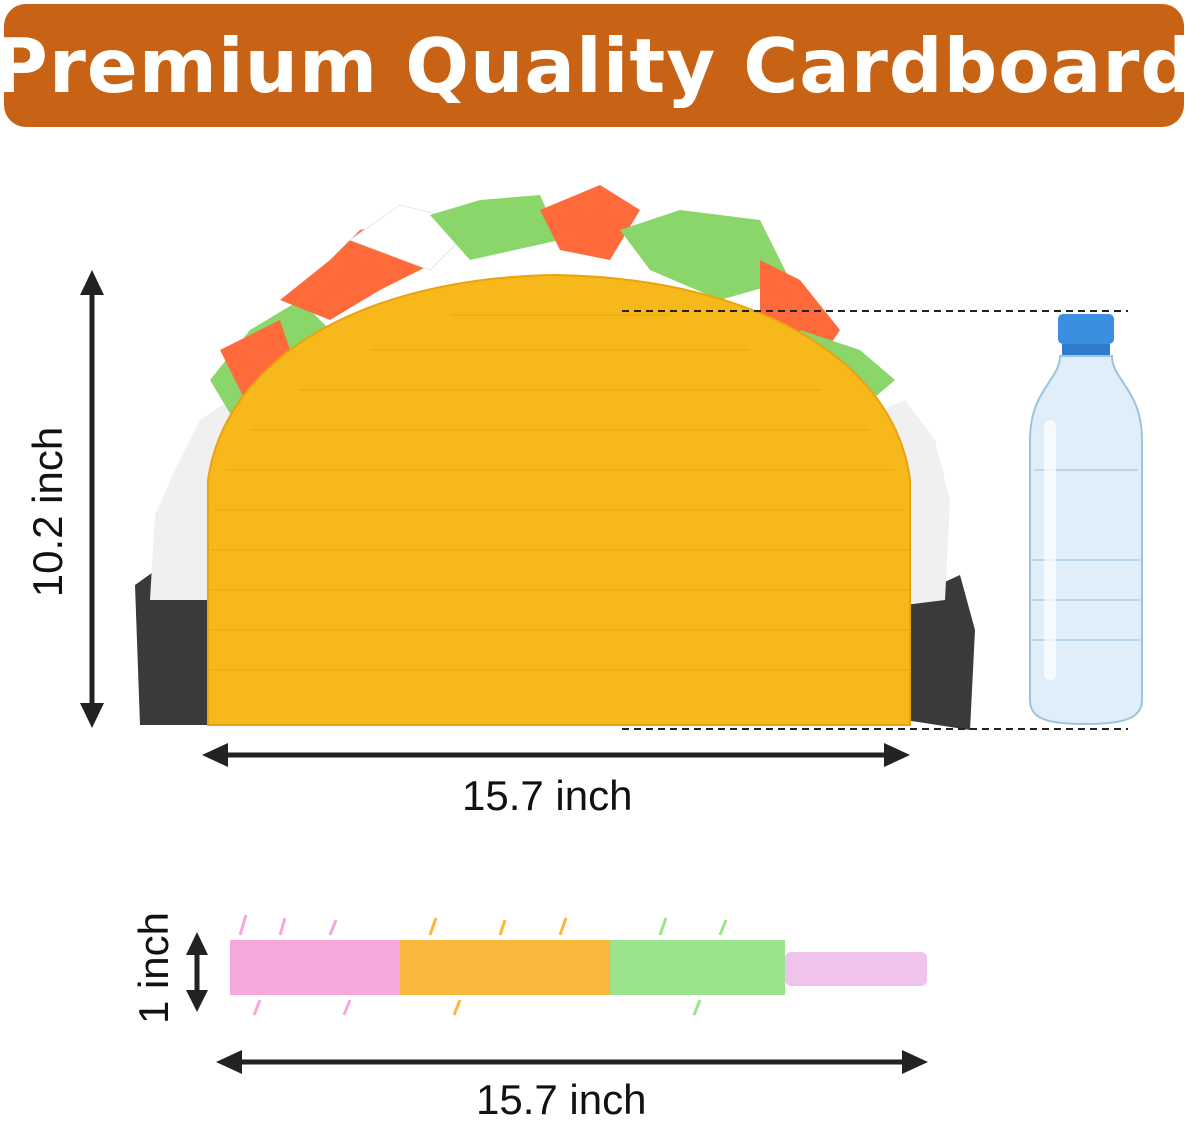 The height and width of the screenshot is (1124, 1189). Describe the element at coordinates (153, 968) in the screenshot. I see `stick-diameter-label: 1 inch` at that location.